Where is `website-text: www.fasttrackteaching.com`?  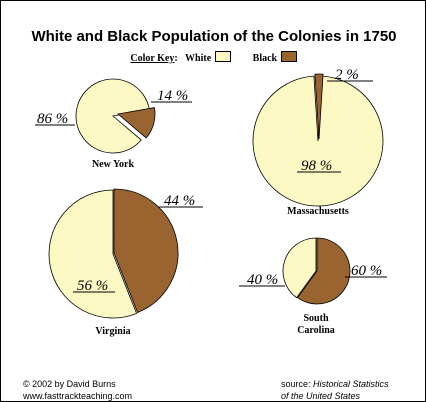
website-text: www.fasttrackteaching.com is located at coordinates (78, 396).